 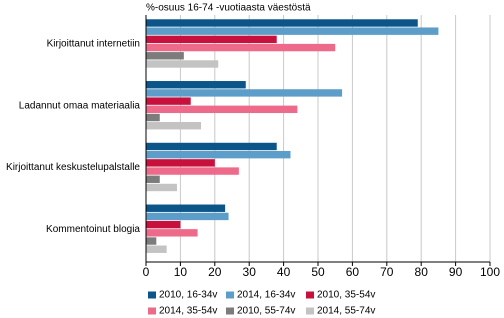 I want to click on legend-label: 2014, 16-34v, so click(x=266, y=295).